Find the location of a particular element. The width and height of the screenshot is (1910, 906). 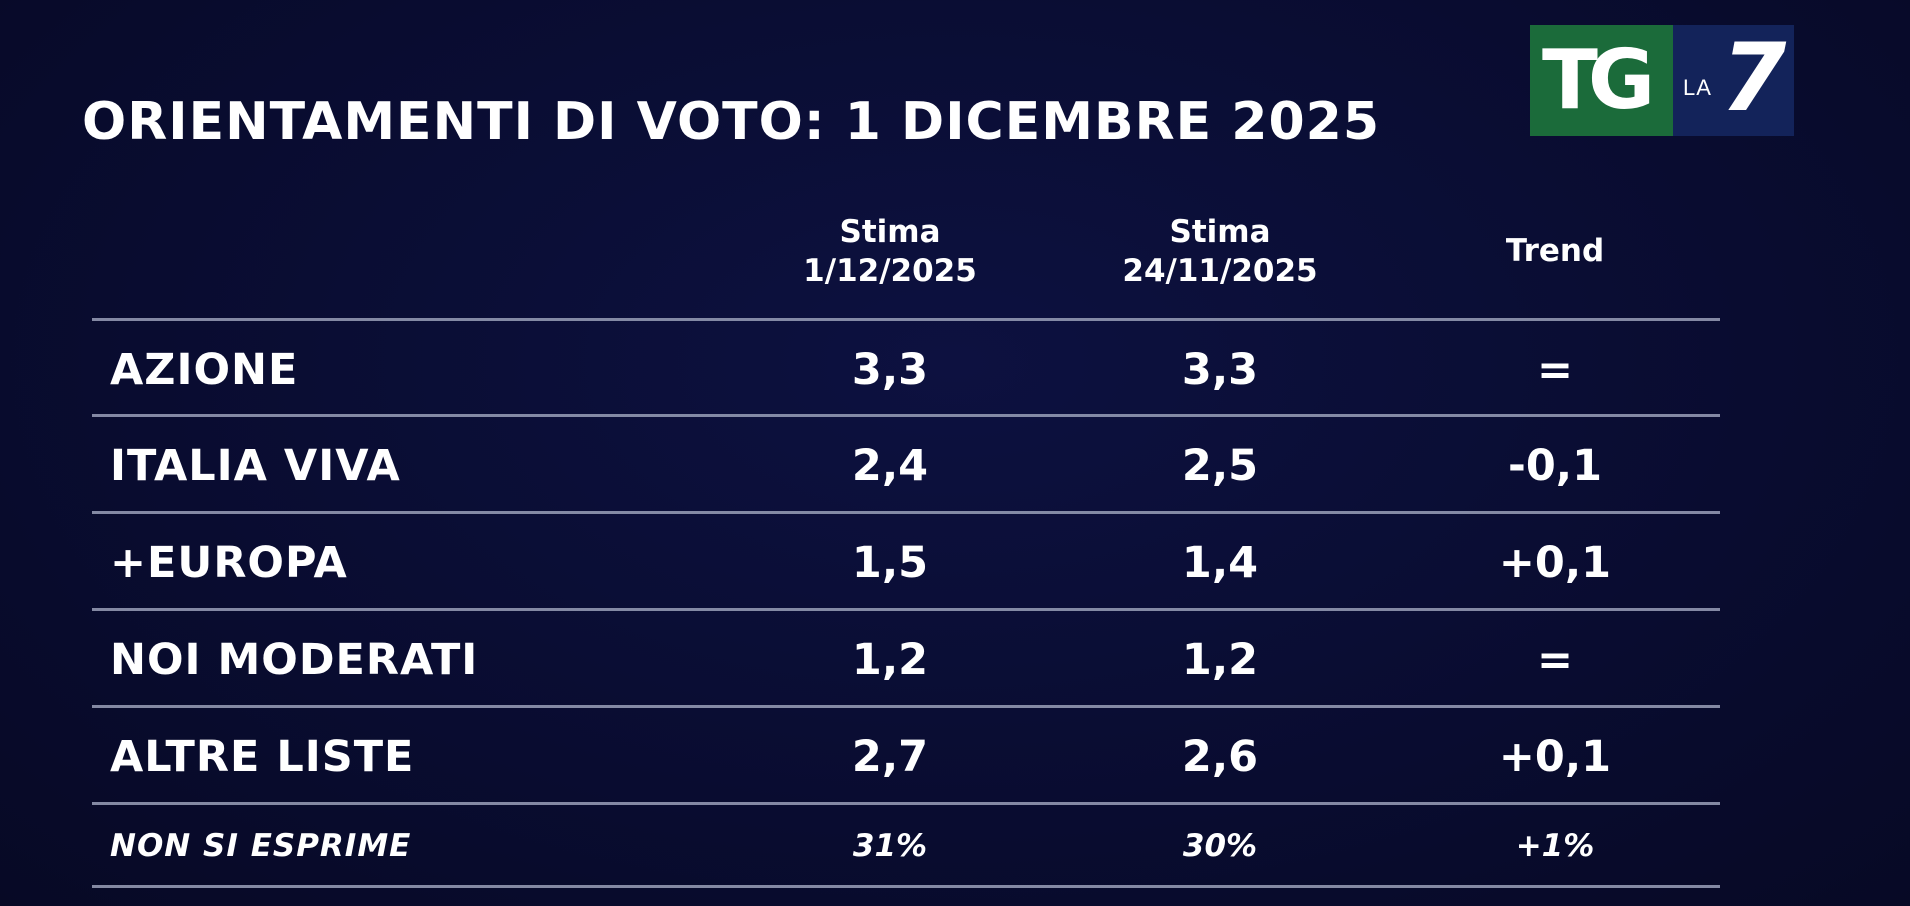

table-row: NOI MODERATI 1,2 1,2 = is located at coordinates (955, 660).